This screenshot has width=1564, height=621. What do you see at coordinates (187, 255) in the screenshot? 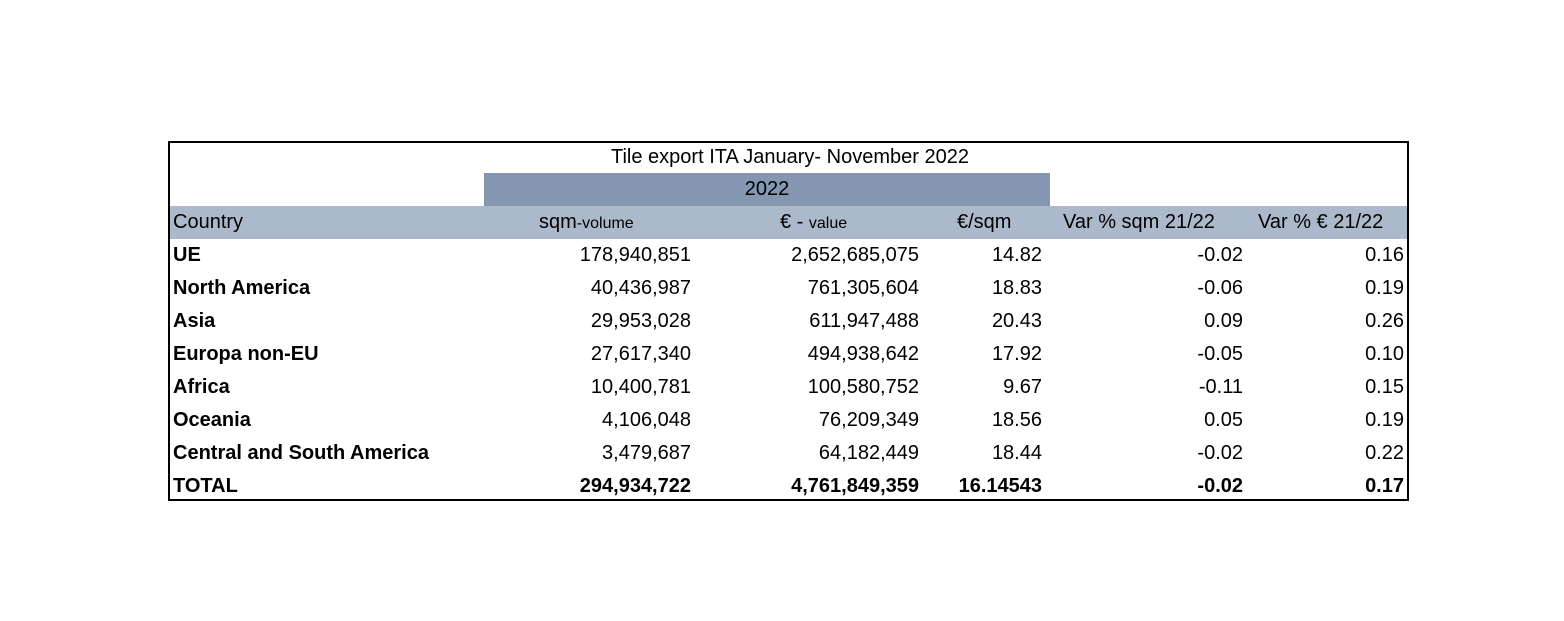
I see `row-label: UE` at bounding box center [187, 255].